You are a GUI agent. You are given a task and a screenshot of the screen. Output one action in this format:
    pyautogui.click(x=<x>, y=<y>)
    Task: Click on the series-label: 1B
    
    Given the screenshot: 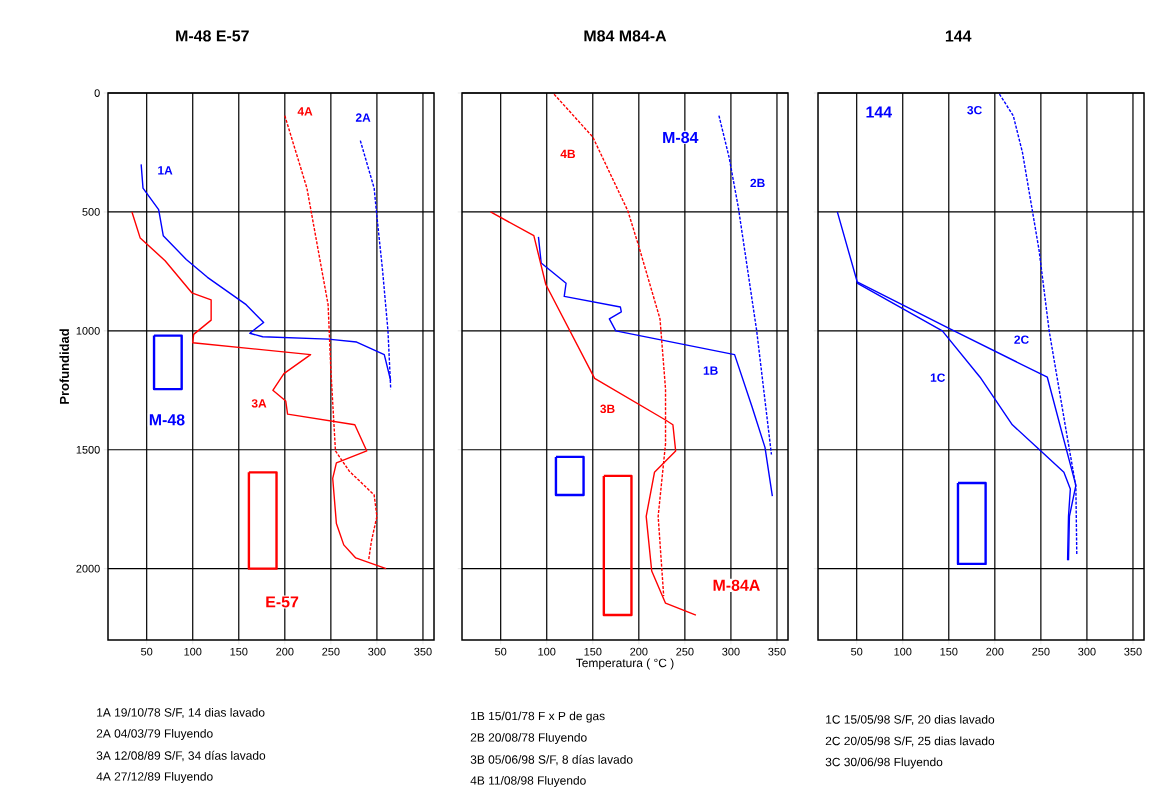 What is the action you would take?
    pyautogui.click(x=710, y=370)
    